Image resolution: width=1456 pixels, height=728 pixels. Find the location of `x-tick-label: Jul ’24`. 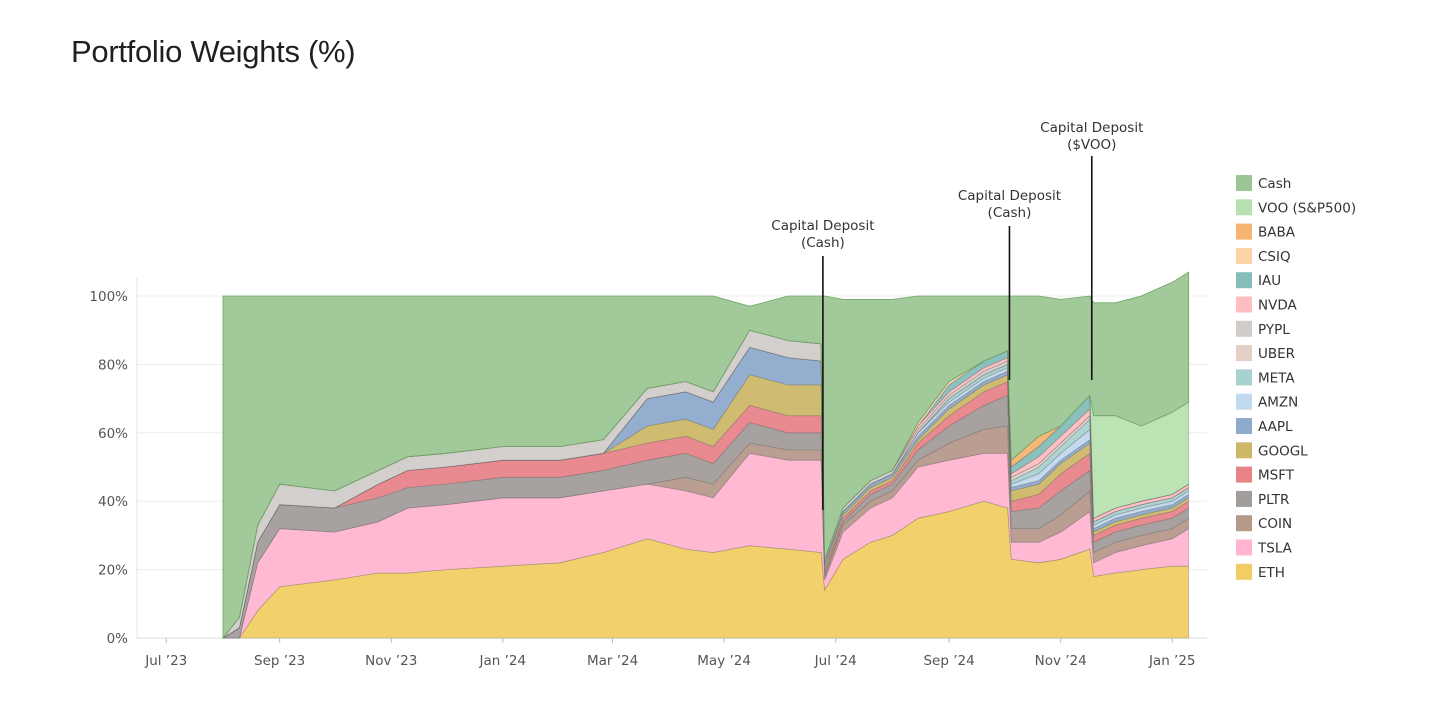

x-tick-label: Jul ’24 is located at coordinates (835, 661).